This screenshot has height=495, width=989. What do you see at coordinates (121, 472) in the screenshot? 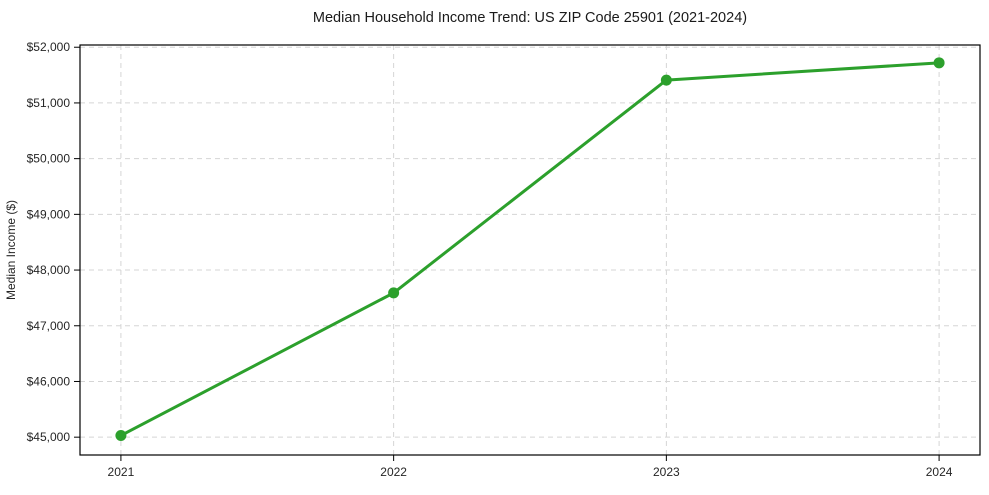
I see `x-tick-label: 2021` at bounding box center [121, 472].